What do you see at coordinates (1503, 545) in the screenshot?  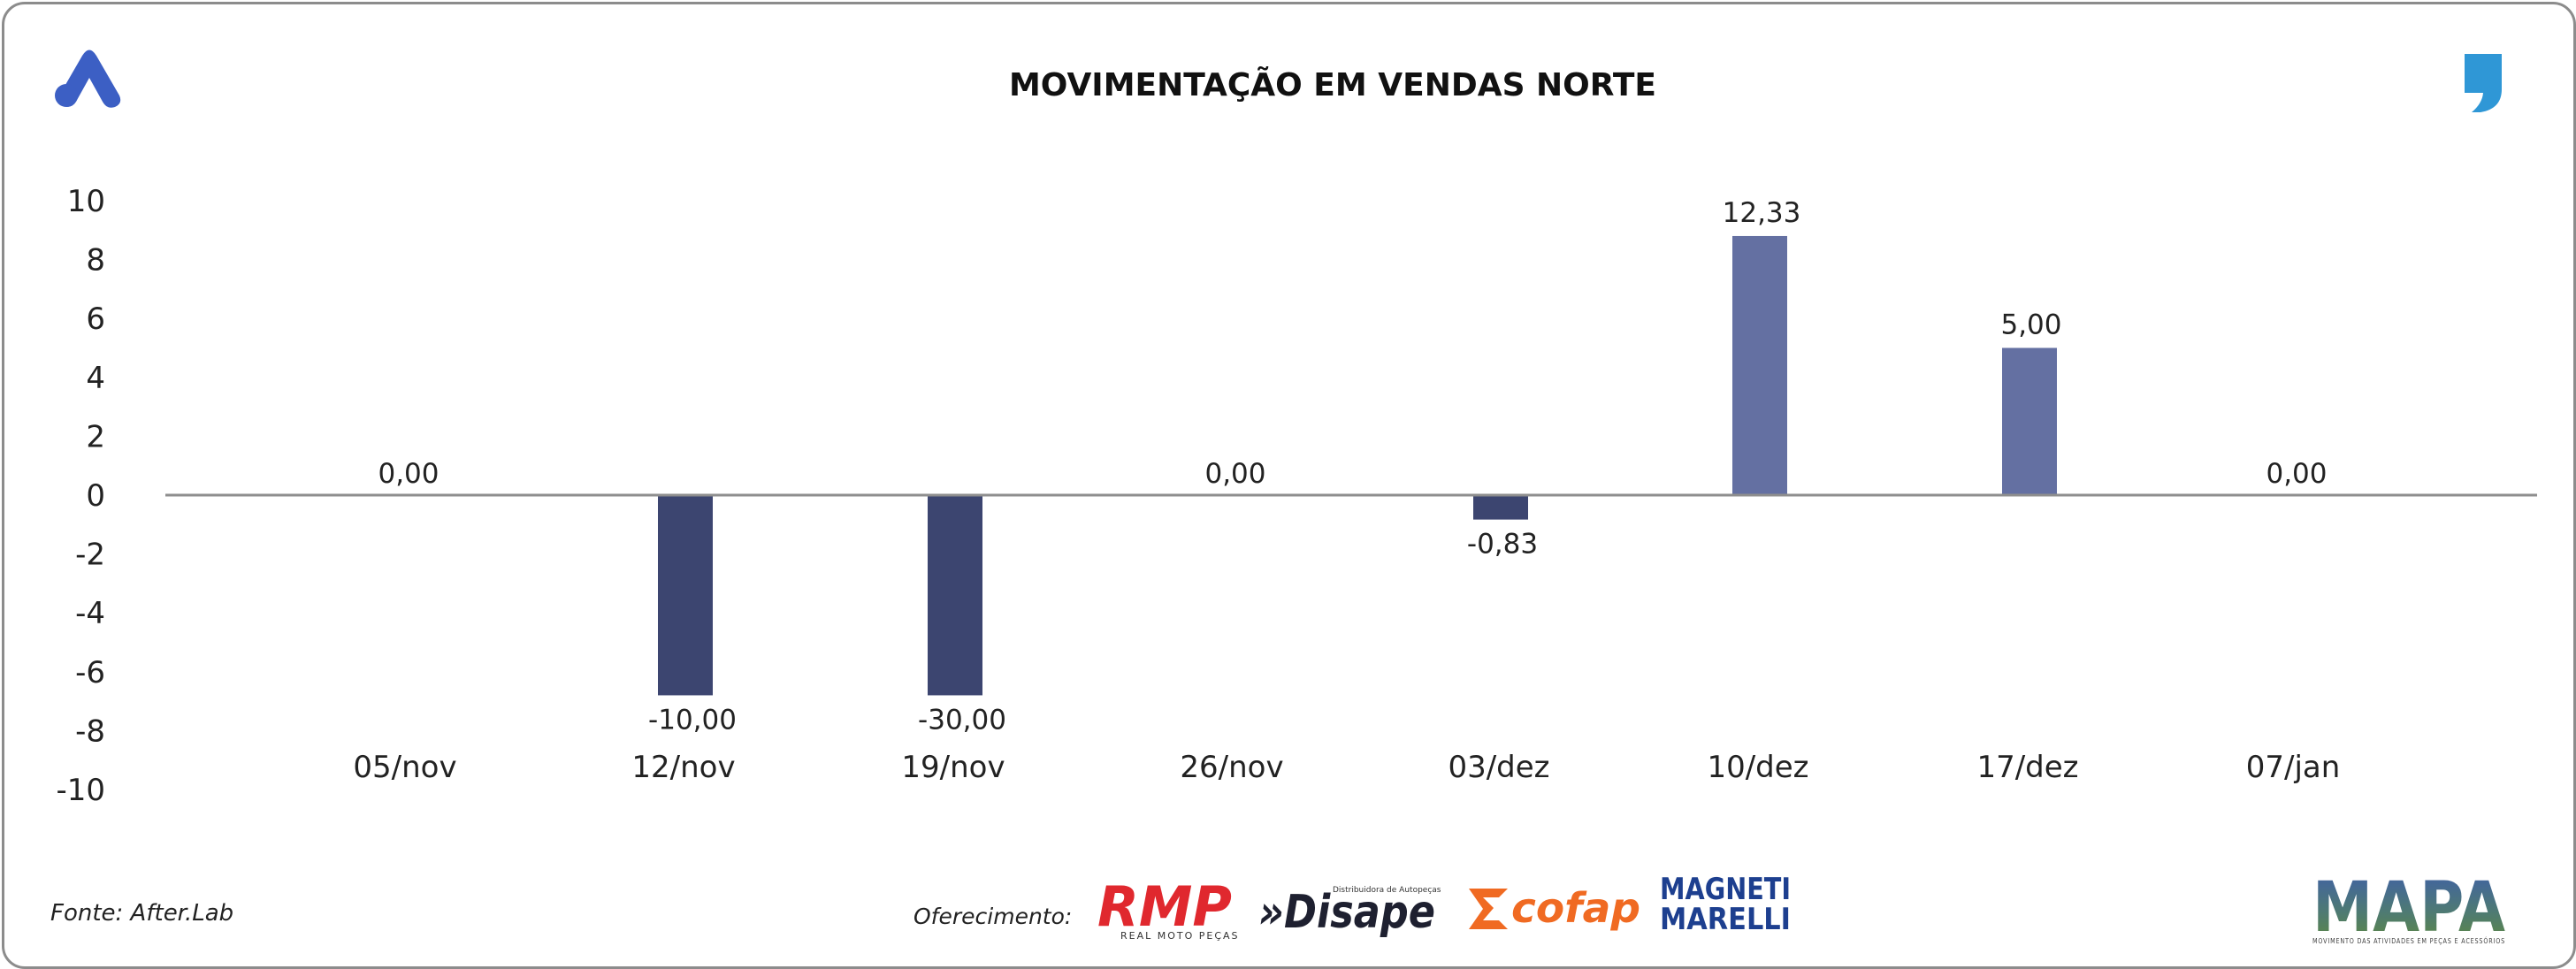 I see `data-label: -0,83` at bounding box center [1503, 545].